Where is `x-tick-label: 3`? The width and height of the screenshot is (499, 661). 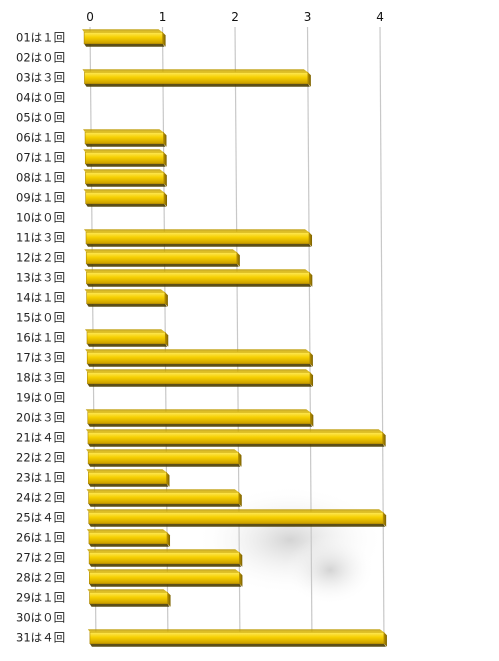
x-tick-label: 3 is located at coordinates (308, 17).